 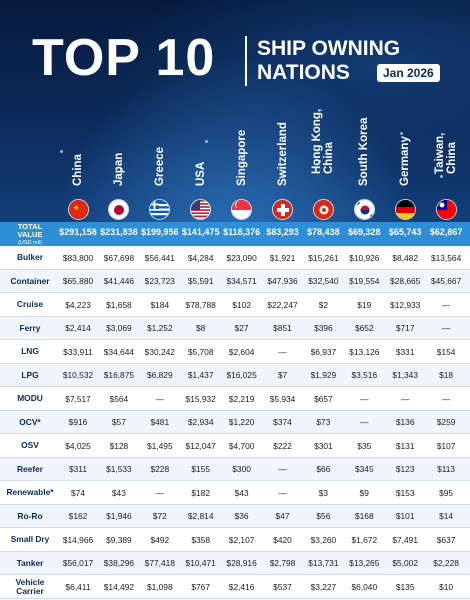 What do you see at coordinates (241, 469) in the screenshot?
I see `table-cell: $300` at bounding box center [241, 469].